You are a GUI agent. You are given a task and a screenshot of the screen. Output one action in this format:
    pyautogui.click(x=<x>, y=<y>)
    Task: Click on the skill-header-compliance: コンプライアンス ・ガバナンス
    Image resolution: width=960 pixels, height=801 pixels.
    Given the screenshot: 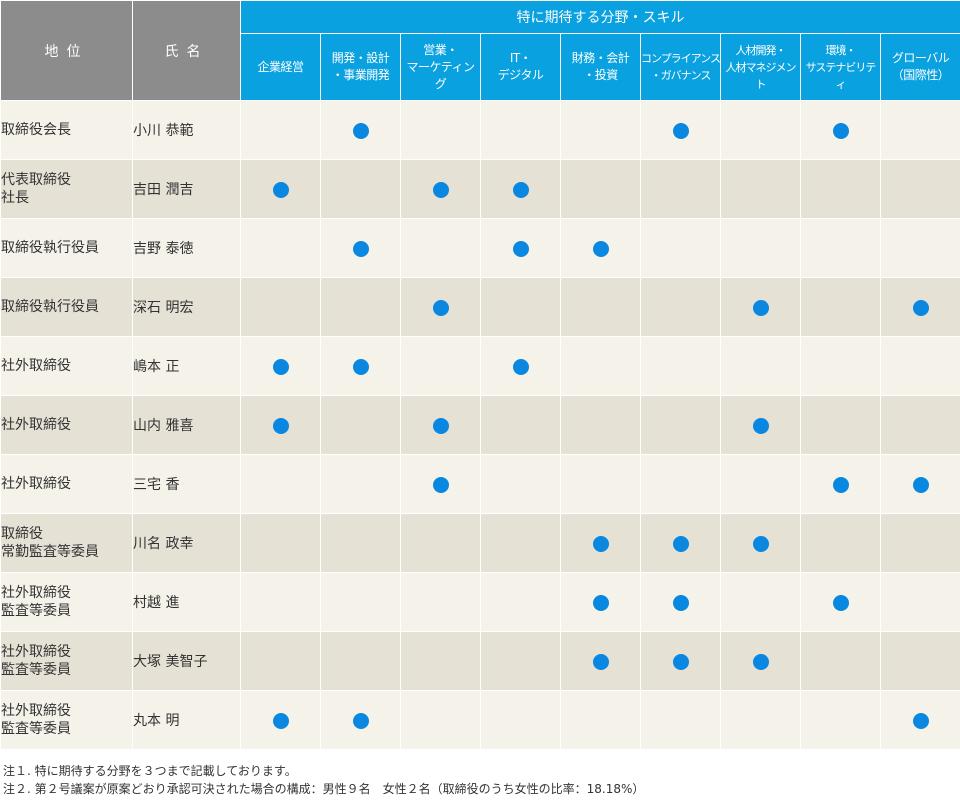 What is the action you would take?
    pyautogui.click(x=680, y=67)
    